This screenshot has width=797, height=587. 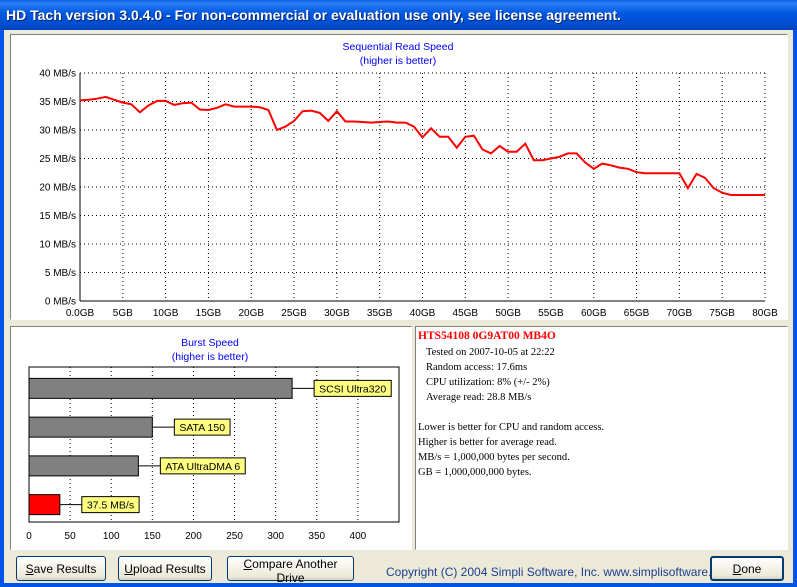 What do you see at coordinates (795, 308) in the screenshot?
I see `window-border-right` at bounding box center [795, 308].